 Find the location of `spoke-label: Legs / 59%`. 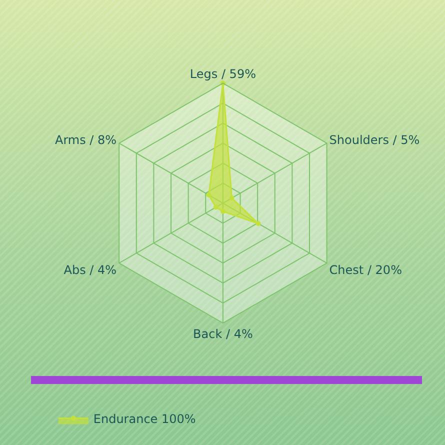

spoke-label: Legs / 59% is located at coordinates (223, 73).